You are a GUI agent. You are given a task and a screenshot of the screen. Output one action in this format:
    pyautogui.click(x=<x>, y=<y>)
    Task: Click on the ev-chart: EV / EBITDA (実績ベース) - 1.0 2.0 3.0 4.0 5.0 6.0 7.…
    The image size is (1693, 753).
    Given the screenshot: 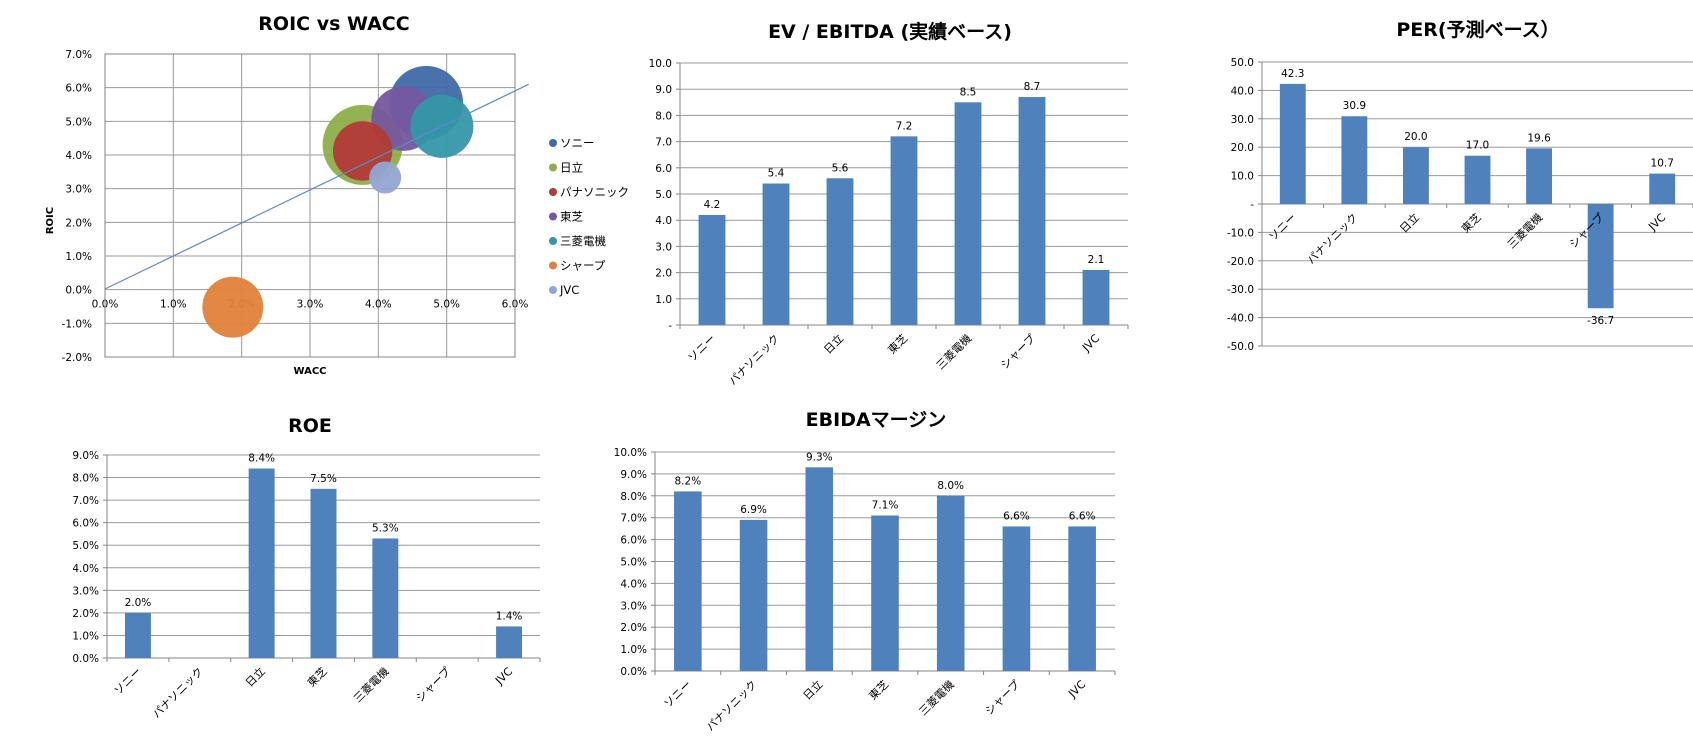 What is the action you would take?
    pyautogui.click(x=889, y=204)
    